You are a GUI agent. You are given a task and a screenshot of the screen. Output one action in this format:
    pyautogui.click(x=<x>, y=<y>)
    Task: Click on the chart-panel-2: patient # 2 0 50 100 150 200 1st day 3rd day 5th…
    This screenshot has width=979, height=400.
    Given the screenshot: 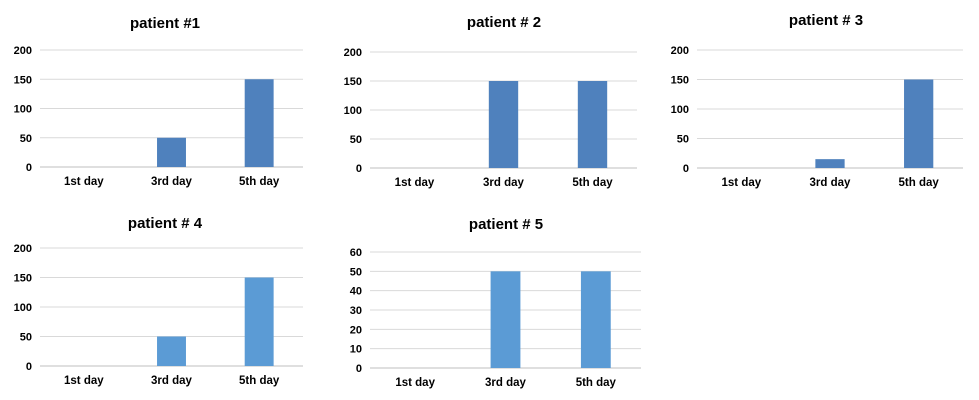 What is the action you would take?
    pyautogui.click(x=490, y=101)
    